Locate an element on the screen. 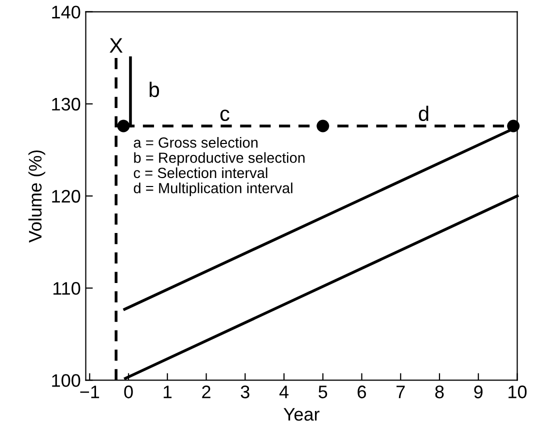 This screenshot has width=536, height=436. annotation: d is located at coordinates (423, 114).